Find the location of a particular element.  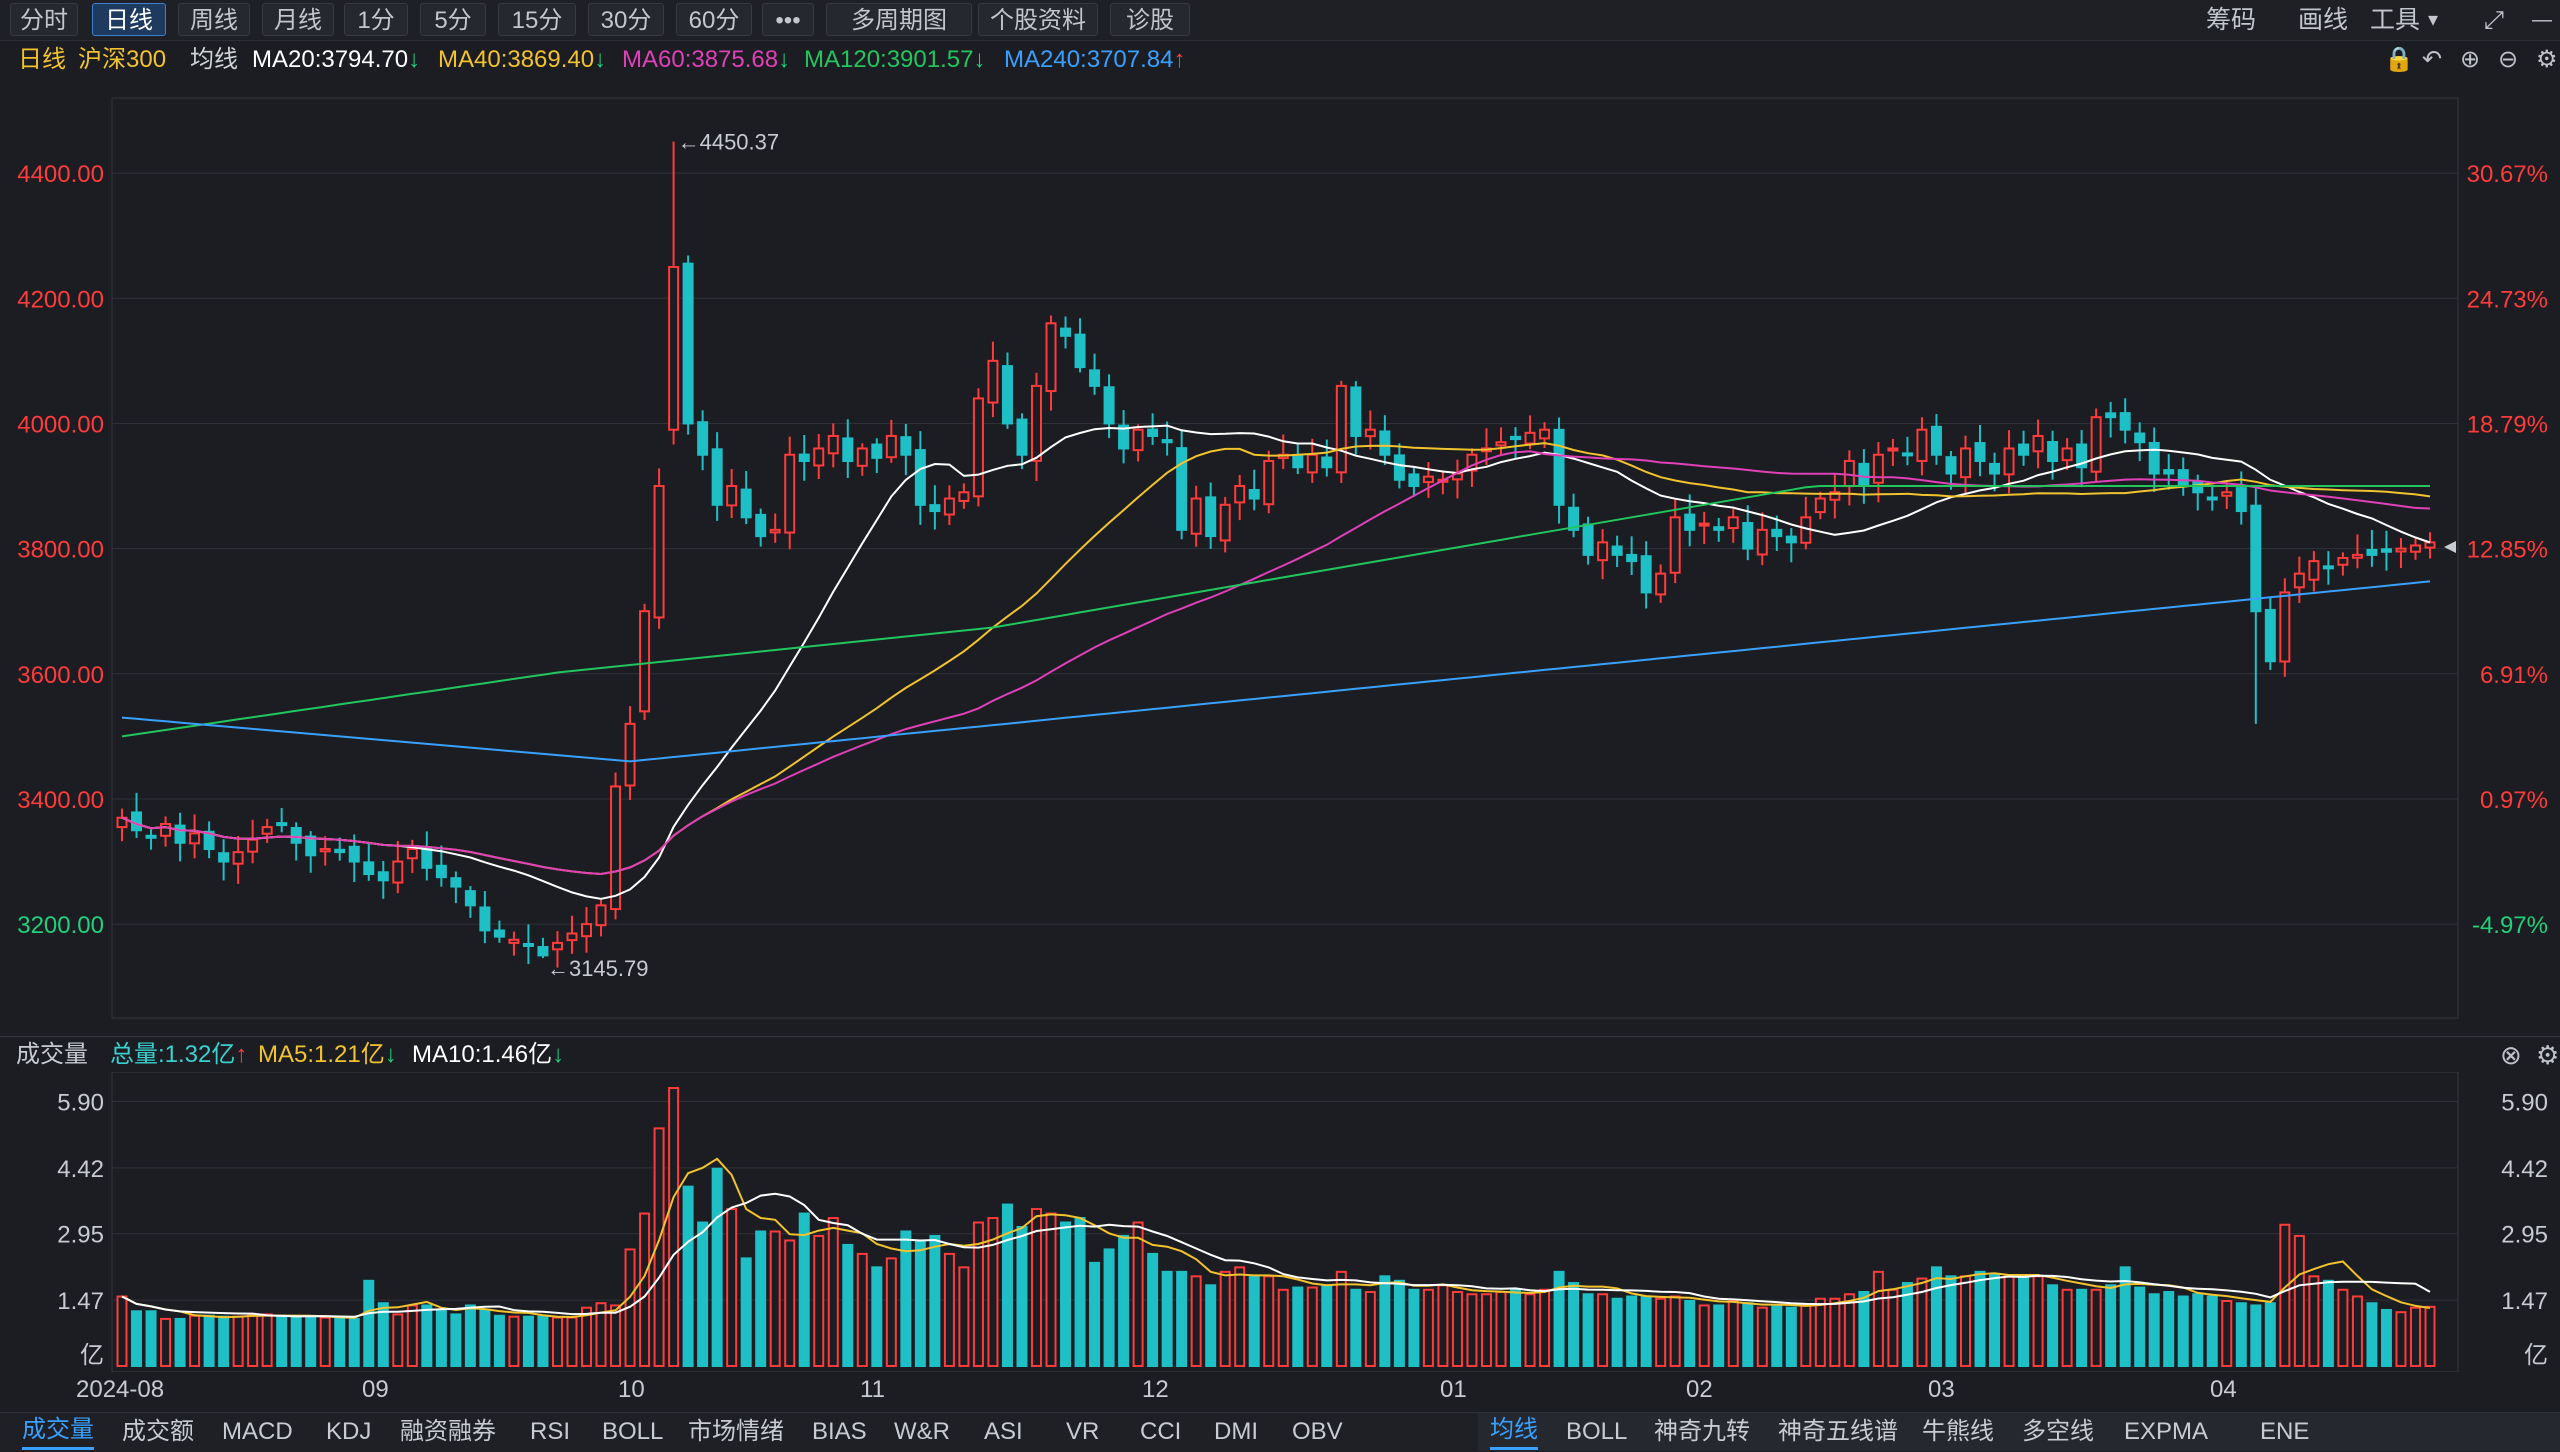

period-tab-5: 5分 is located at coordinates (453, 19).